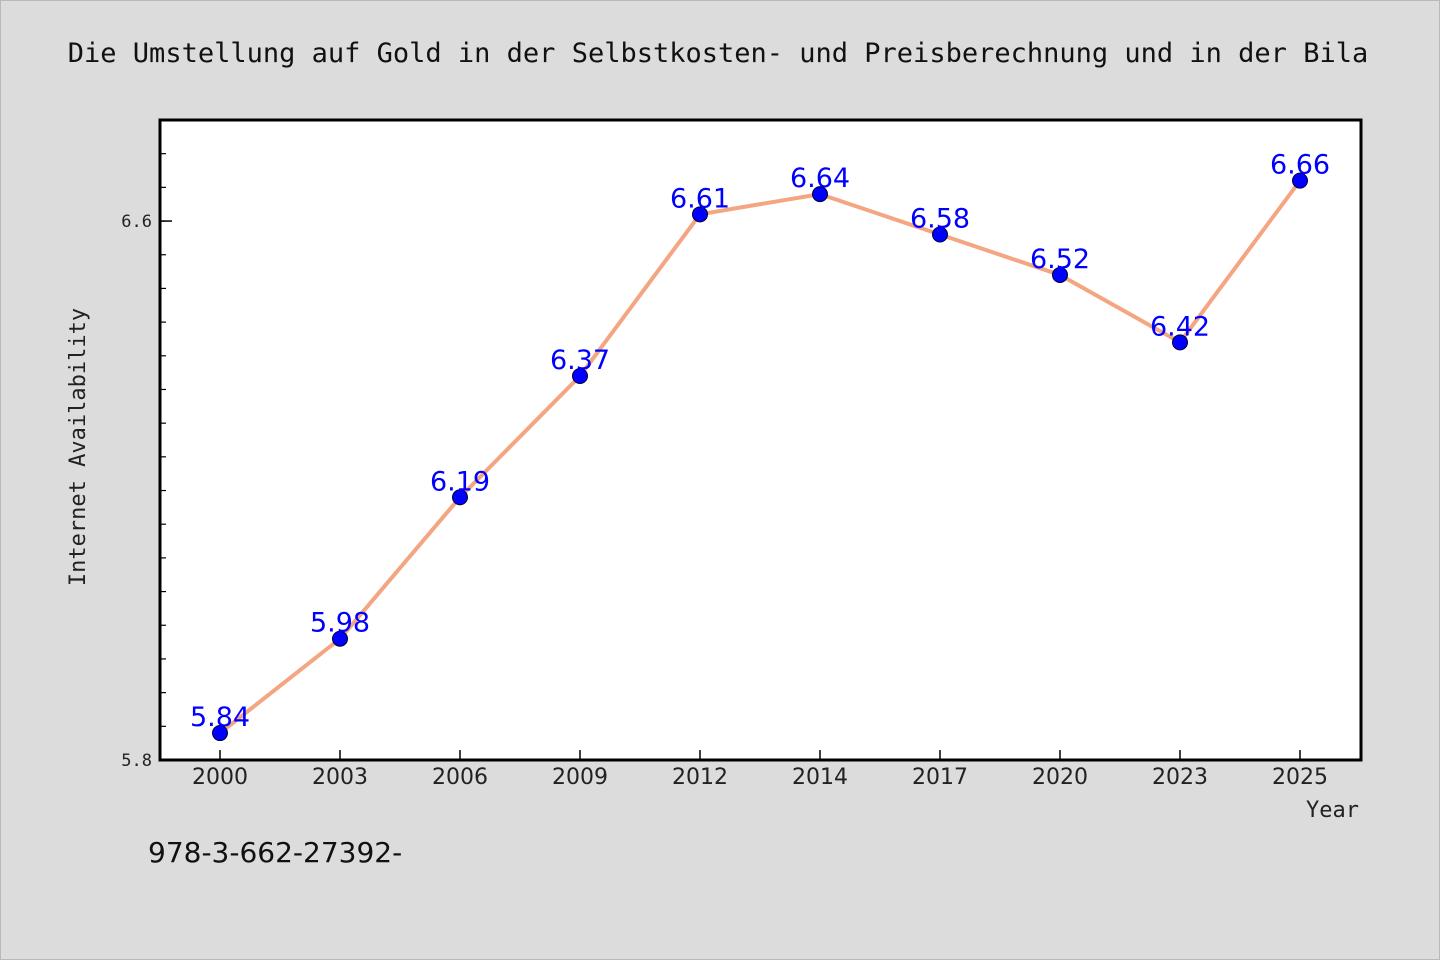 The width and height of the screenshot is (1440, 960). What do you see at coordinates (1180, 777) in the screenshot?
I see `x-tick-label: 2023` at bounding box center [1180, 777].